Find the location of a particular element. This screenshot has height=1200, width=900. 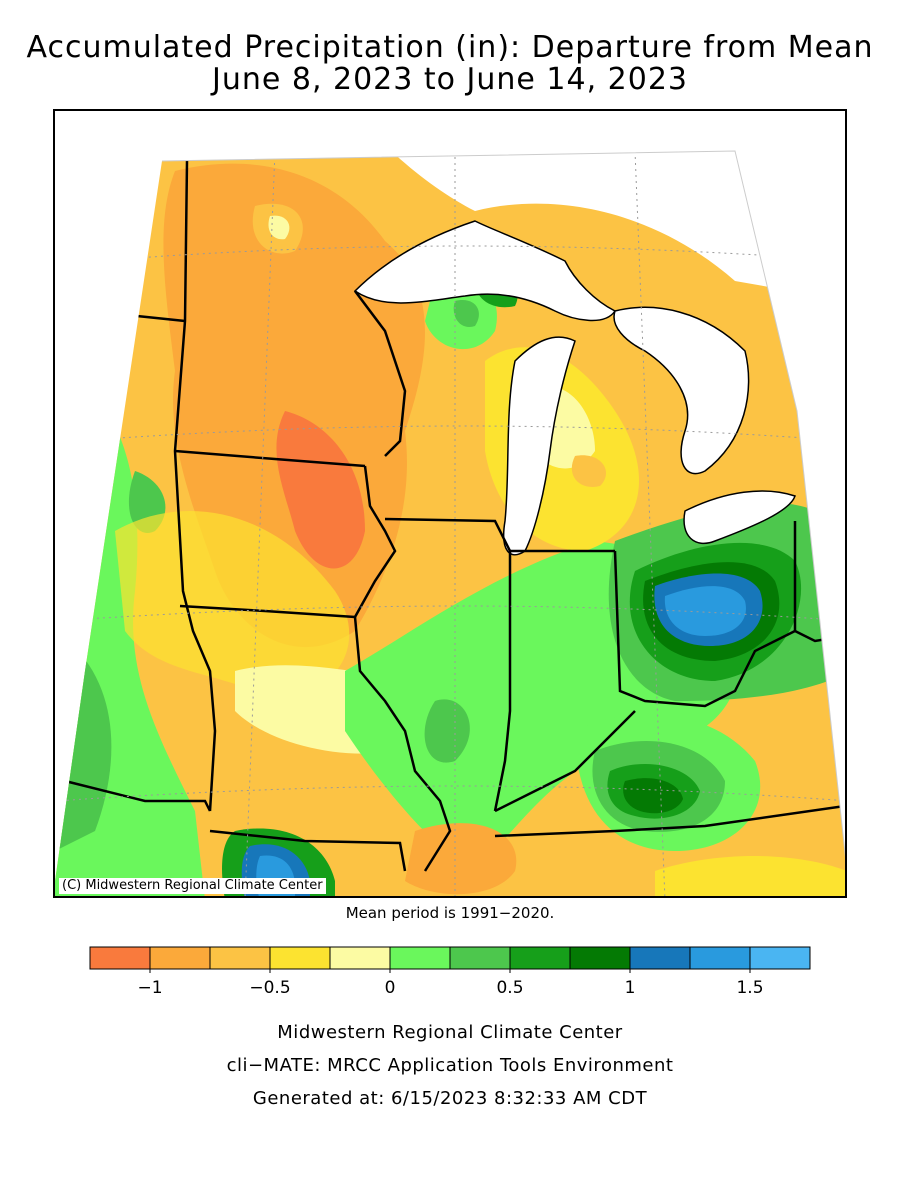

legend-tick-labels: −1 −0.5 0 0.5 1 1.5 is located at coordinates (450, 983).